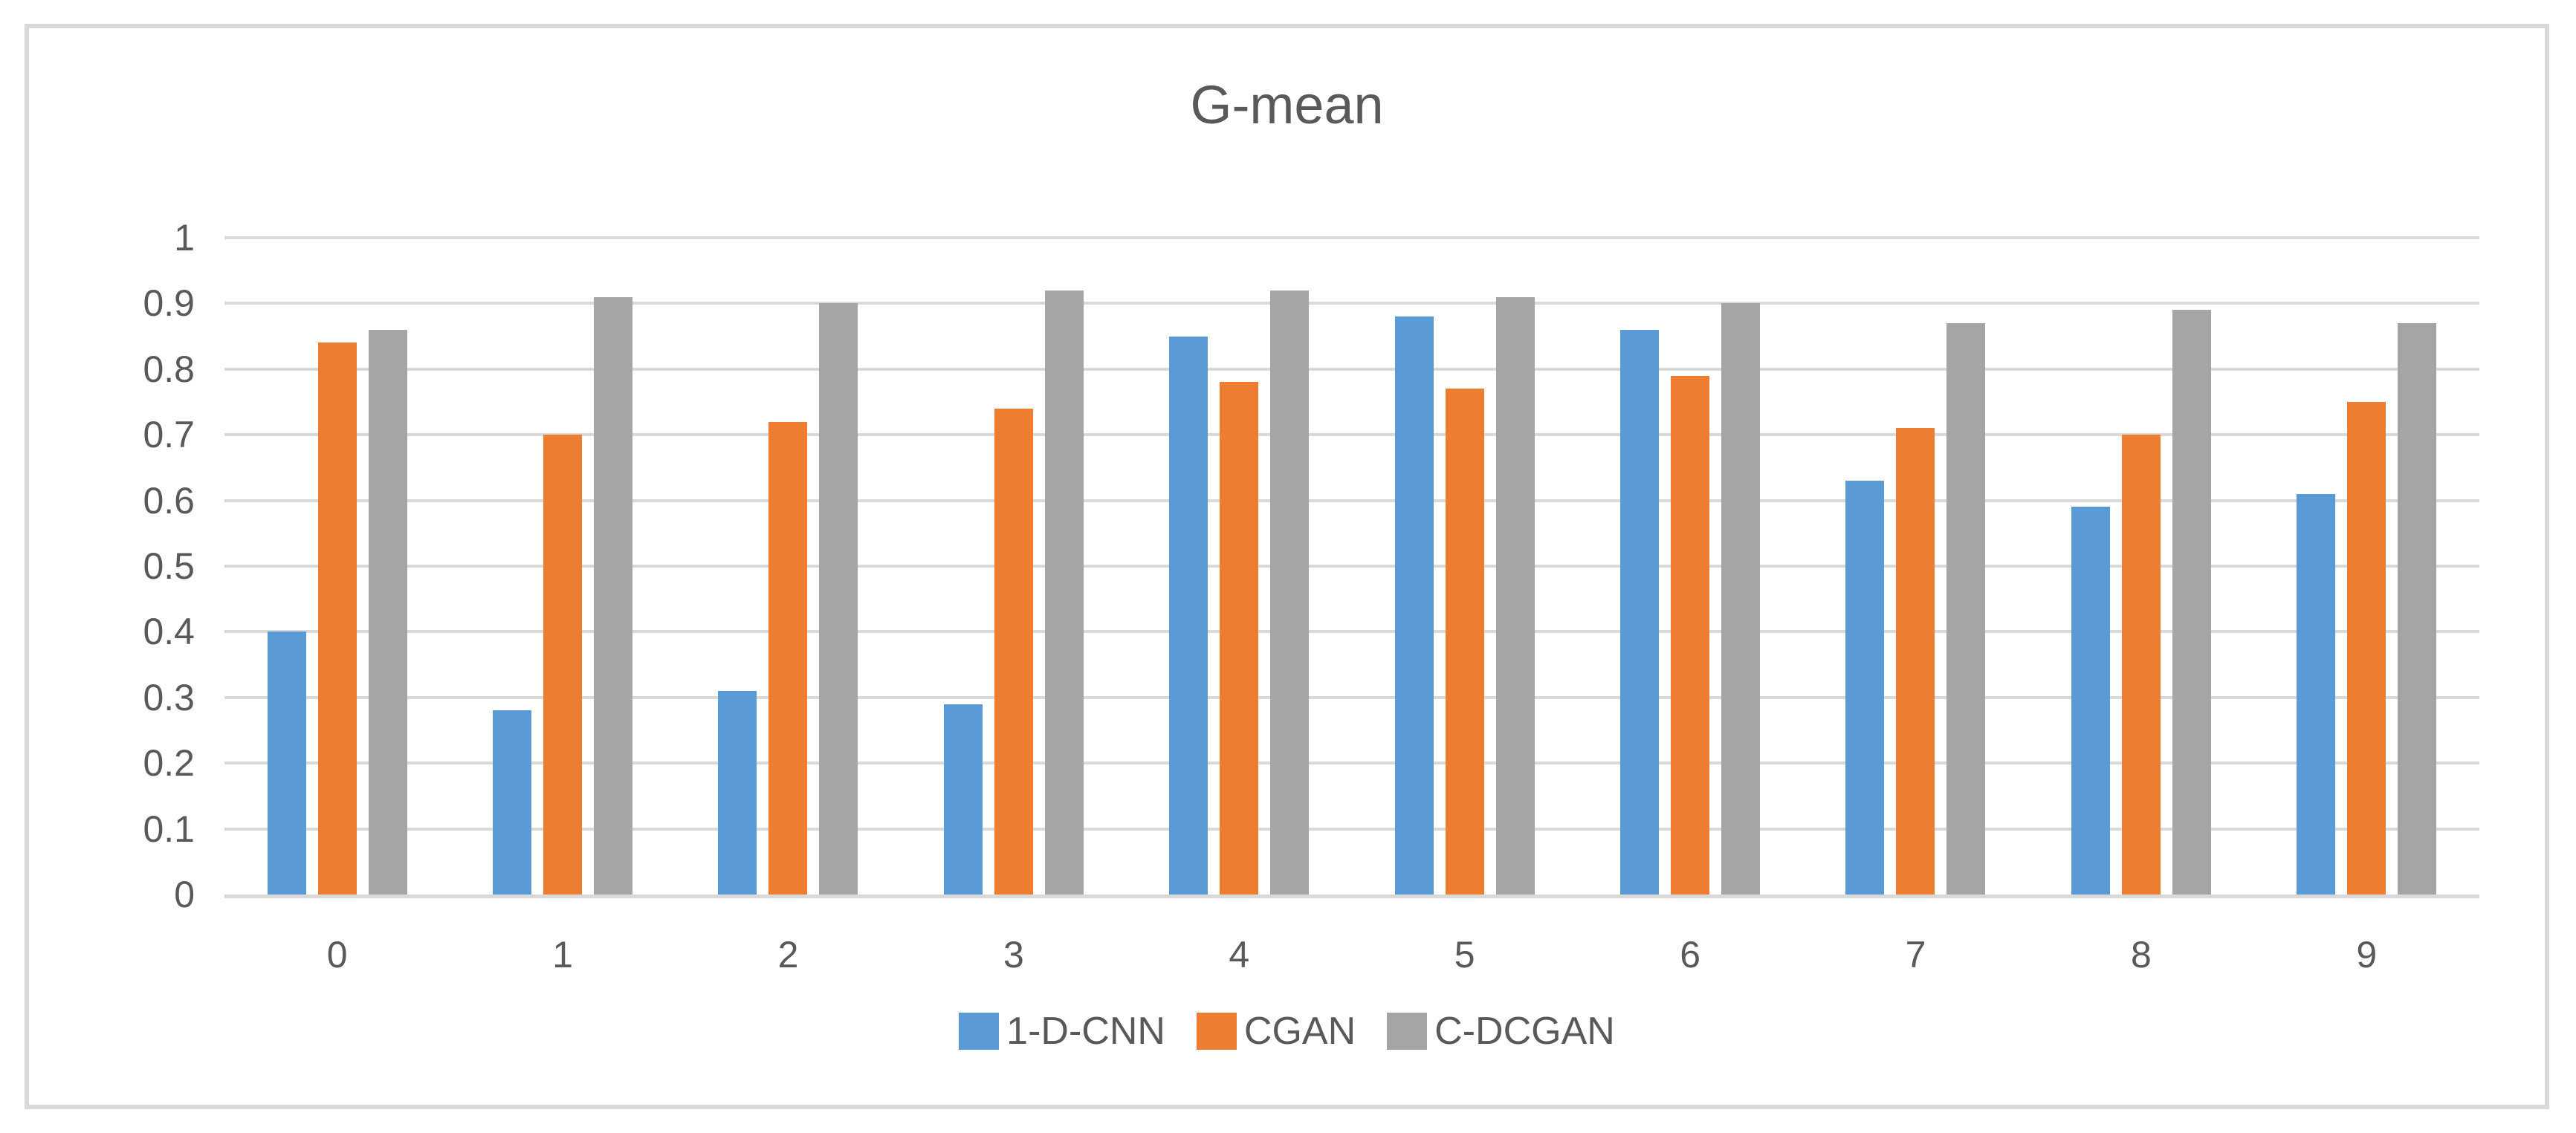  Describe the element at coordinates (2141, 955) in the screenshot. I see `x-axis-category-label: 8` at that location.